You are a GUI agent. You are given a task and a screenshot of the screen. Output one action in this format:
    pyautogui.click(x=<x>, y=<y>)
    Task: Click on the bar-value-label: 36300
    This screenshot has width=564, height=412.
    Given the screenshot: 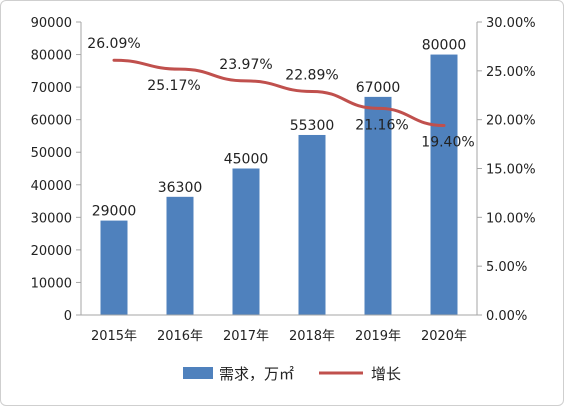 What is the action you would take?
    pyautogui.click(x=180, y=188)
    